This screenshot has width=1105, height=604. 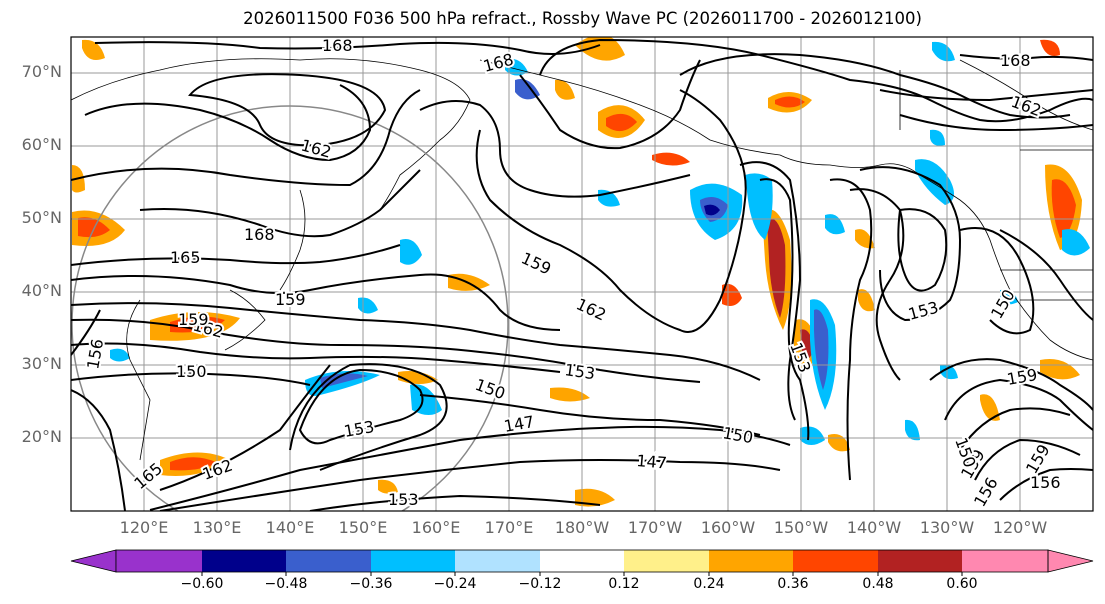 What do you see at coordinates (1045, 482) in the screenshot?
I see `contour-label: 156` at bounding box center [1045, 482].